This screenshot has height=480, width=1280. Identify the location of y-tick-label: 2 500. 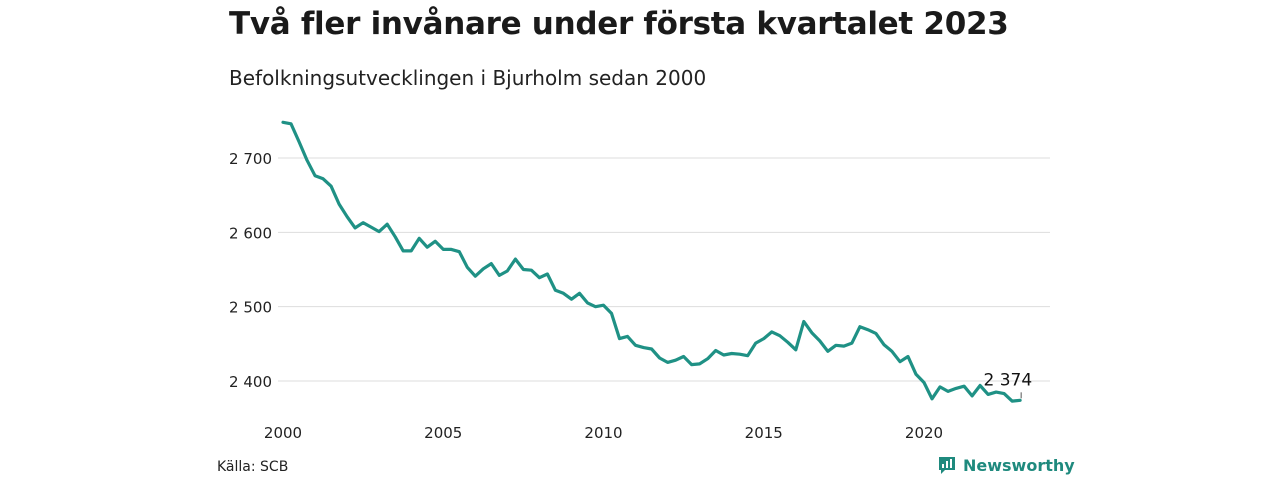
(250, 308).